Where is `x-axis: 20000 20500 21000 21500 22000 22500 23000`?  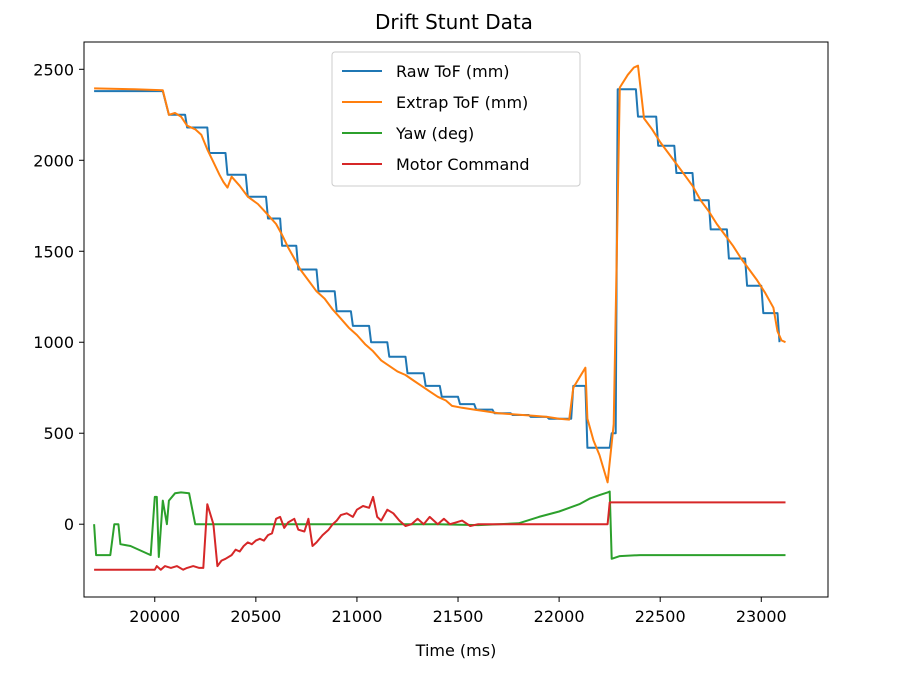 x-axis: 20000 20500 21000 21500 22000 22500 23000 is located at coordinates (458, 611).